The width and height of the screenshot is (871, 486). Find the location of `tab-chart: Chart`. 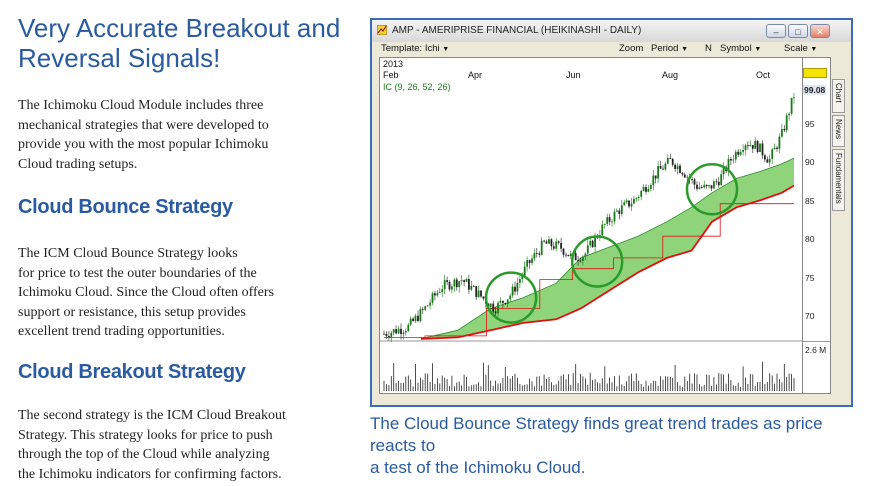

tab-chart: Chart is located at coordinates (838, 96).